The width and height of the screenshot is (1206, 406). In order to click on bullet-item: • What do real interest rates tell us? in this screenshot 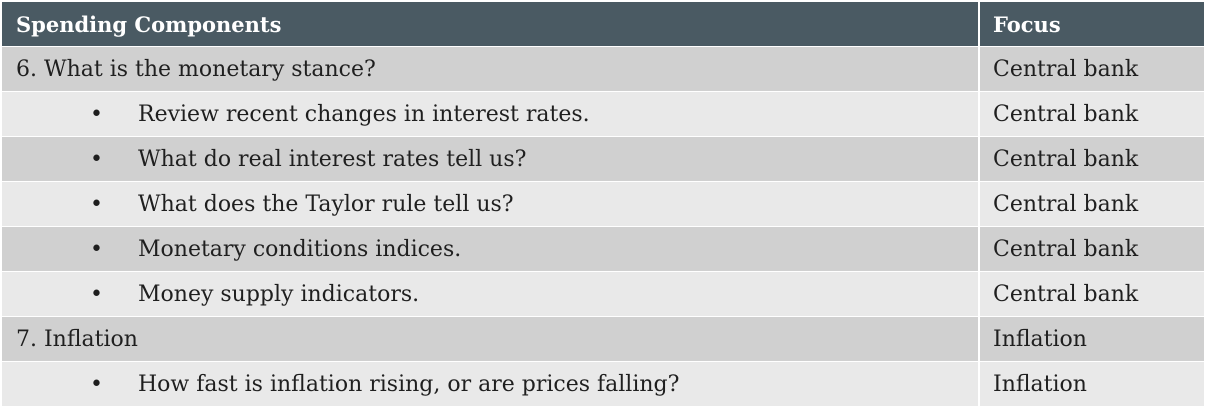, I will do `click(490, 159)`.